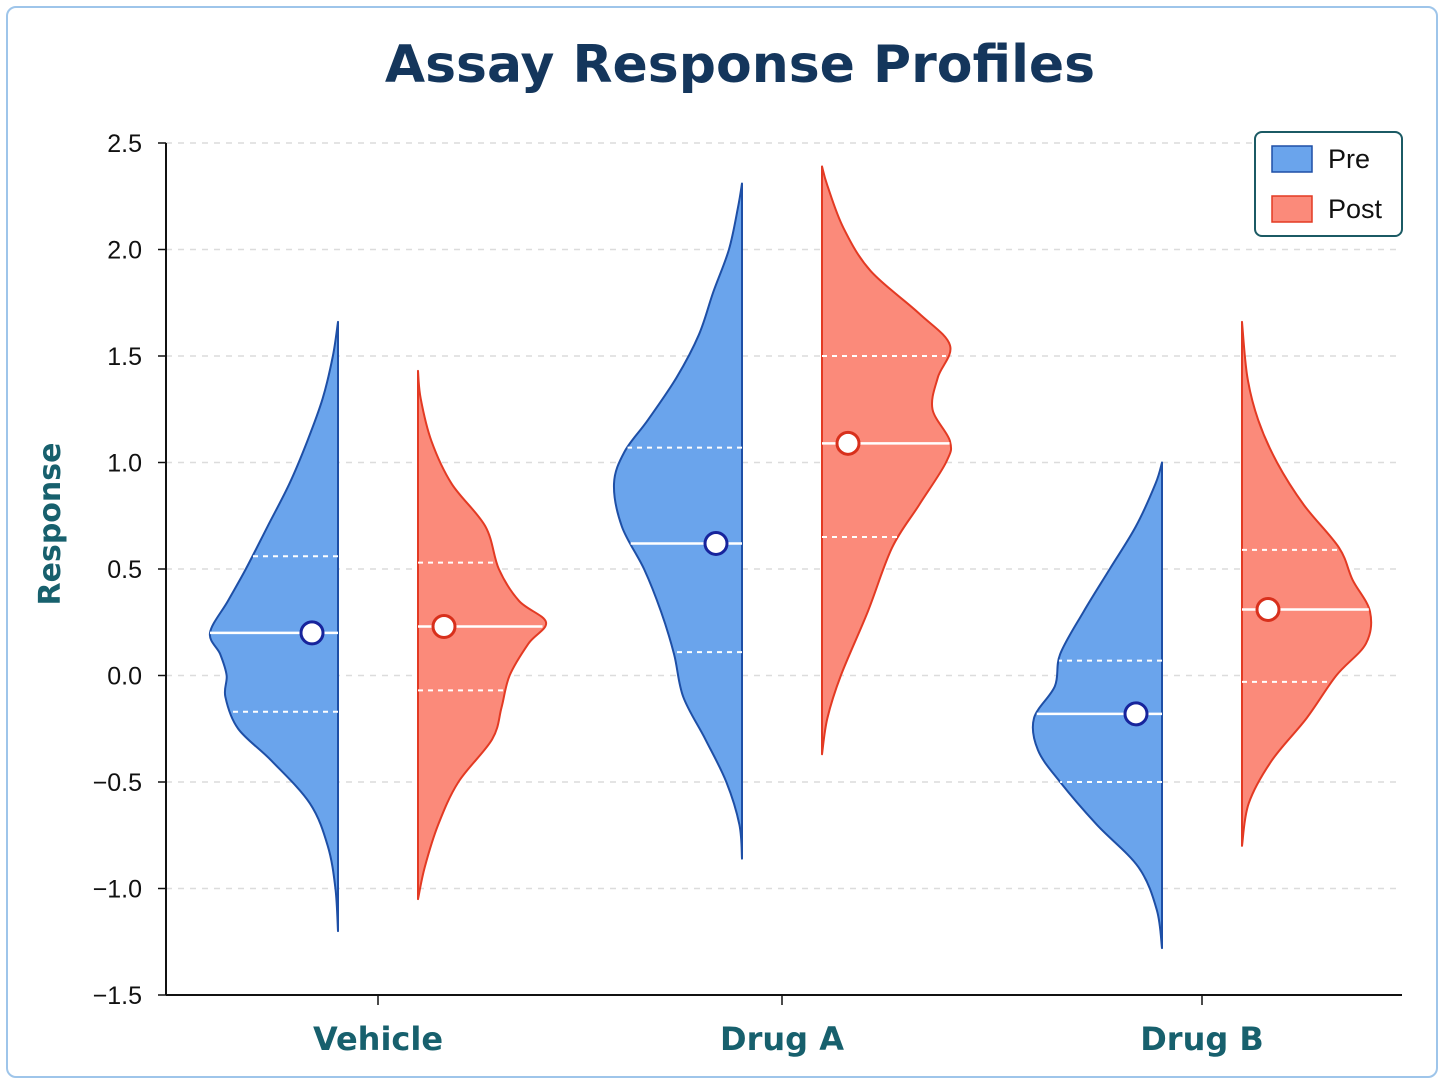 The width and height of the screenshot is (1448, 1086). Describe the element at coordinates (1349, 159) in the screenshot. I see `legend-label: Pre` at that location.